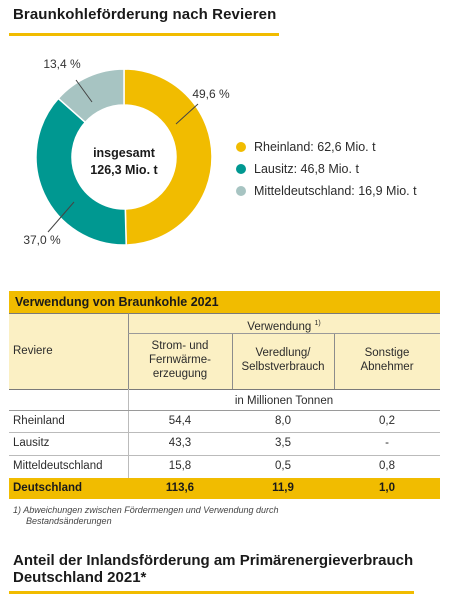  What do you see at coordinates (279, 326) in the screenshot?
I see `group-header-label: Verwendung` at bounding box center [279, 326].